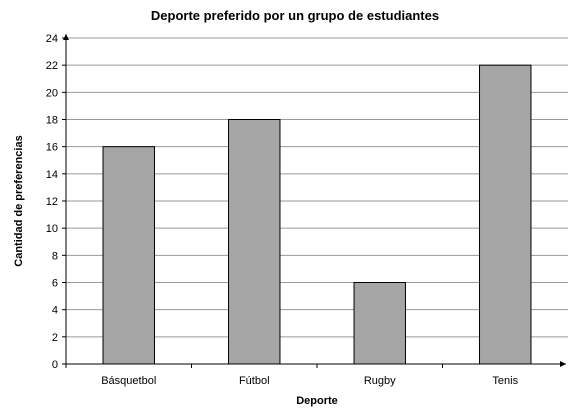 This screenshot has height=408, width=568. What do you see at coordinates (55, 284) in the screenshot?
I see `y-tick-label: 6` at bounding box center [55, 284].